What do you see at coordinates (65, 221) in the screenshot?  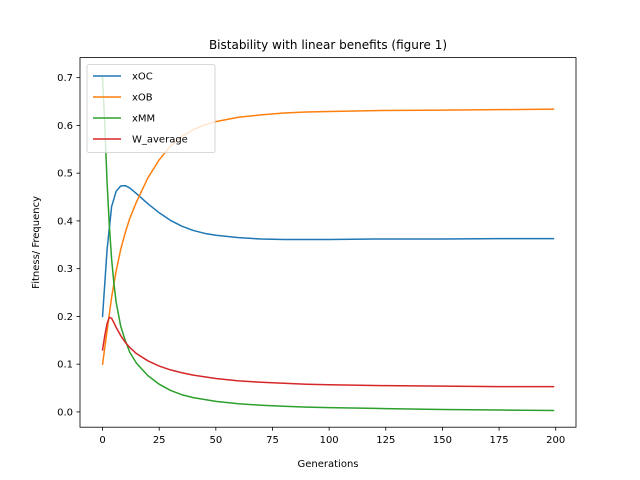 I see `y-tick-label: 0.4` at bounding box center [65, 221].